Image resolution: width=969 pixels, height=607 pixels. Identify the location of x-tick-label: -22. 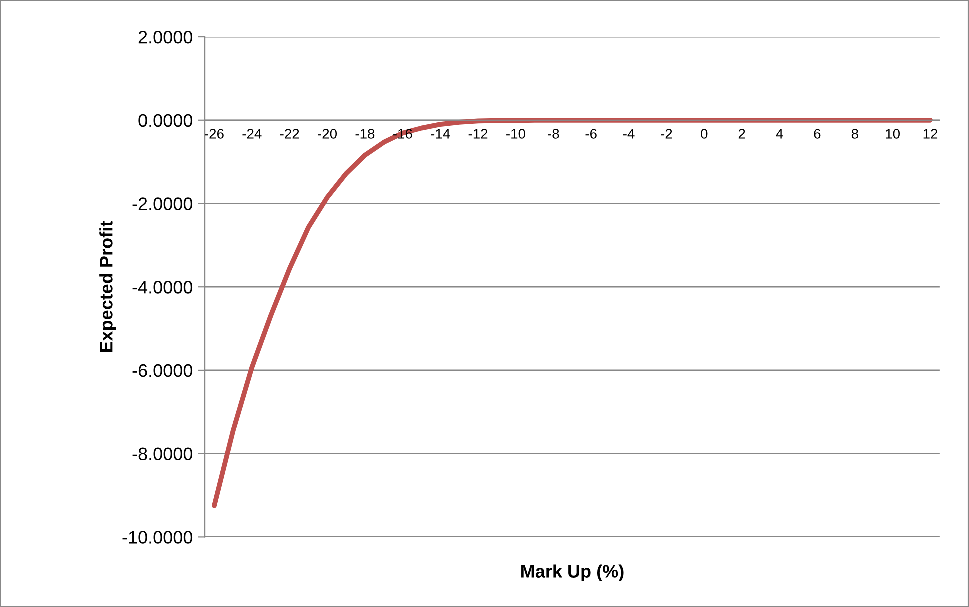
(290, 134).